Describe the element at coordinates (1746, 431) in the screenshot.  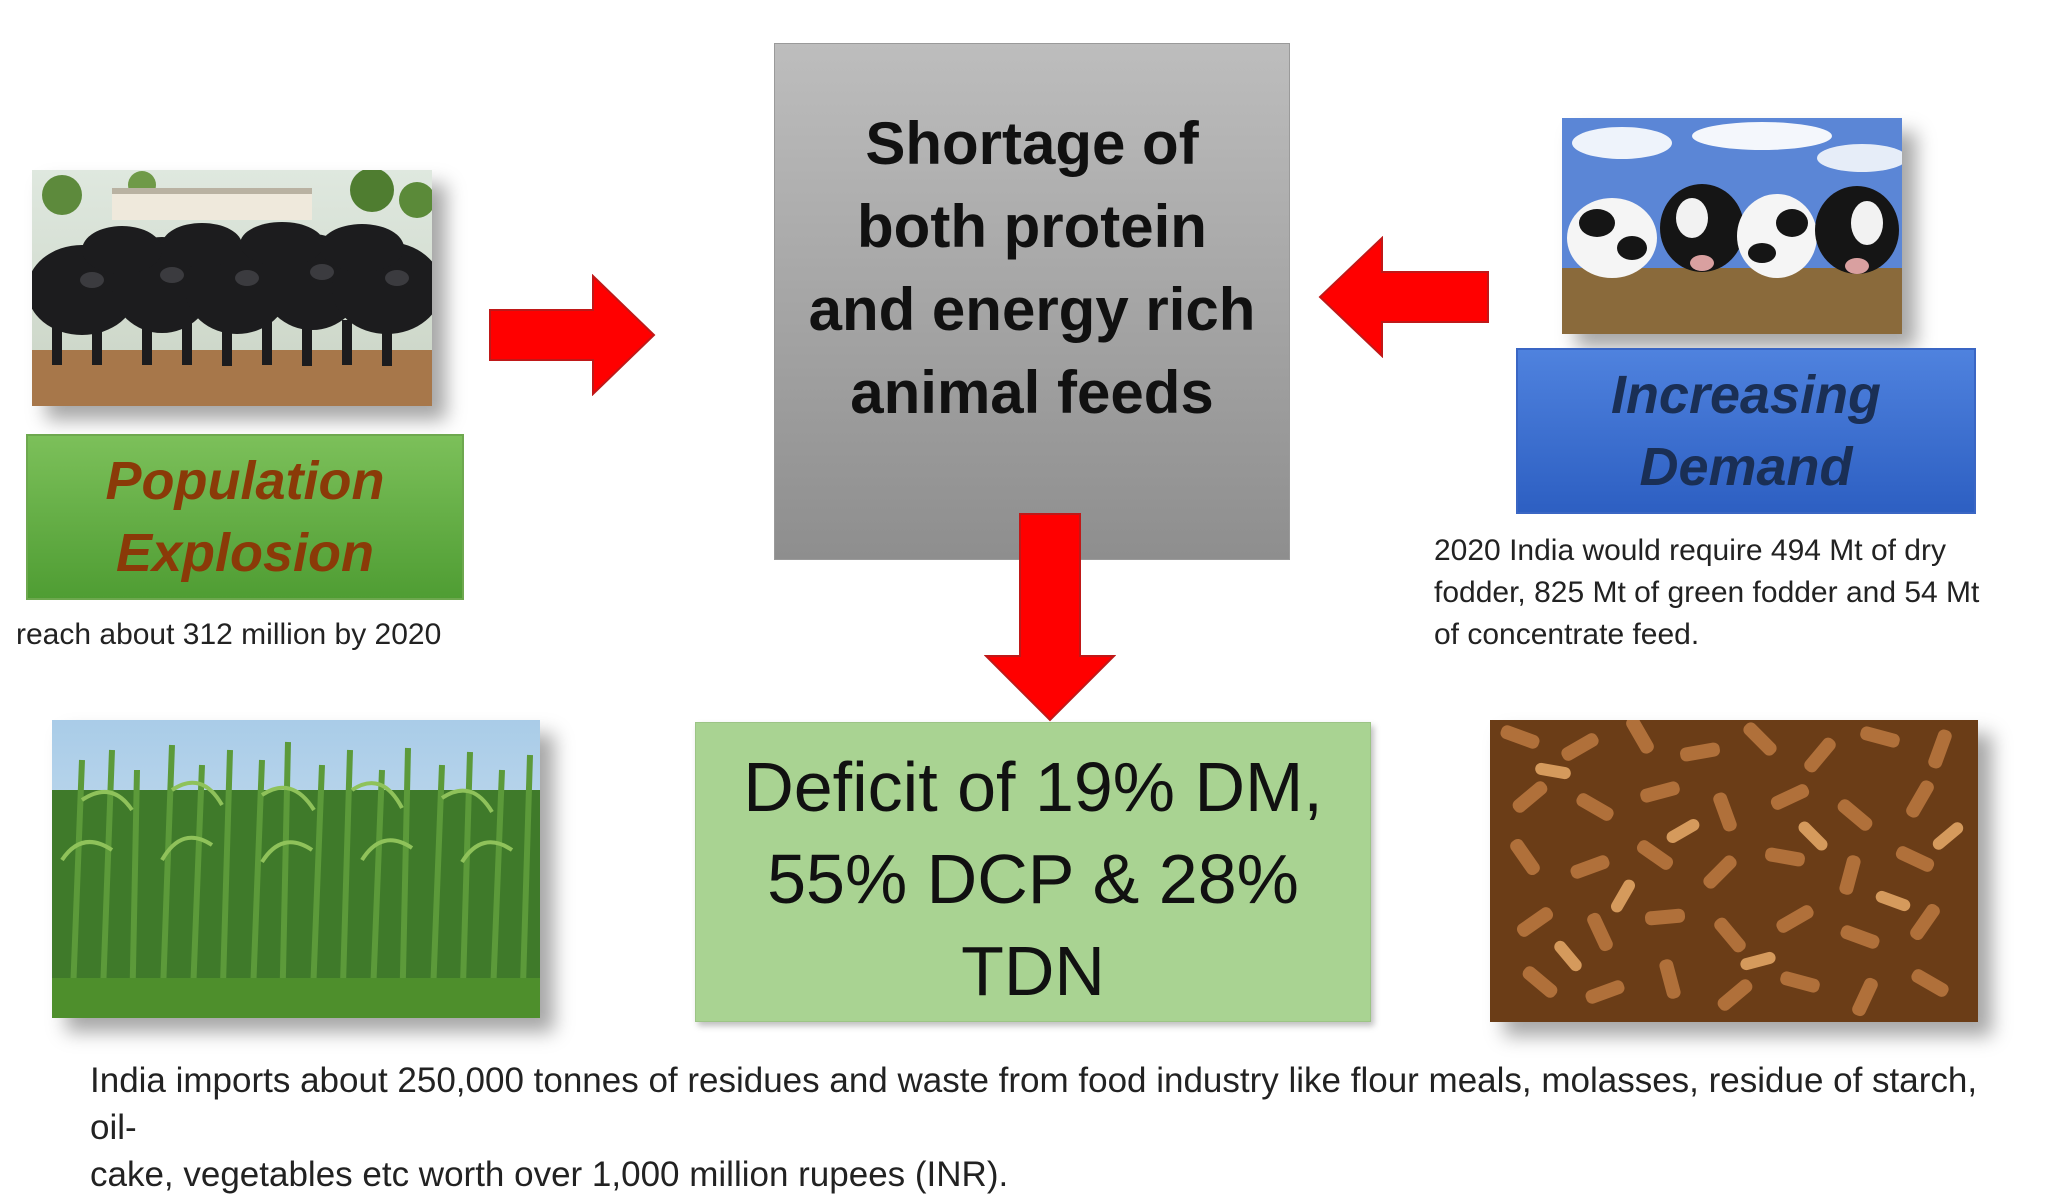
I see `increasing-demand-label: Increasing Demand` at that location.